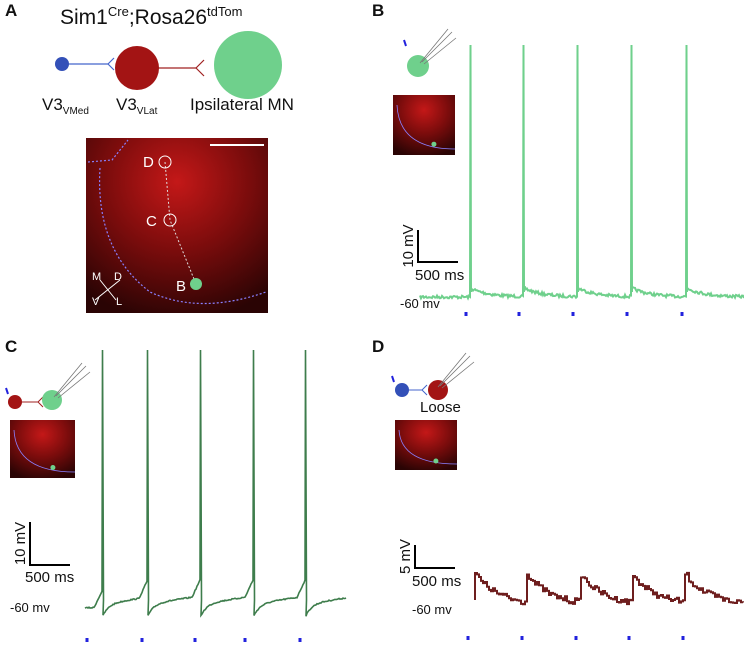  I want to click on title-sup: tdTom, so click(224, 11).